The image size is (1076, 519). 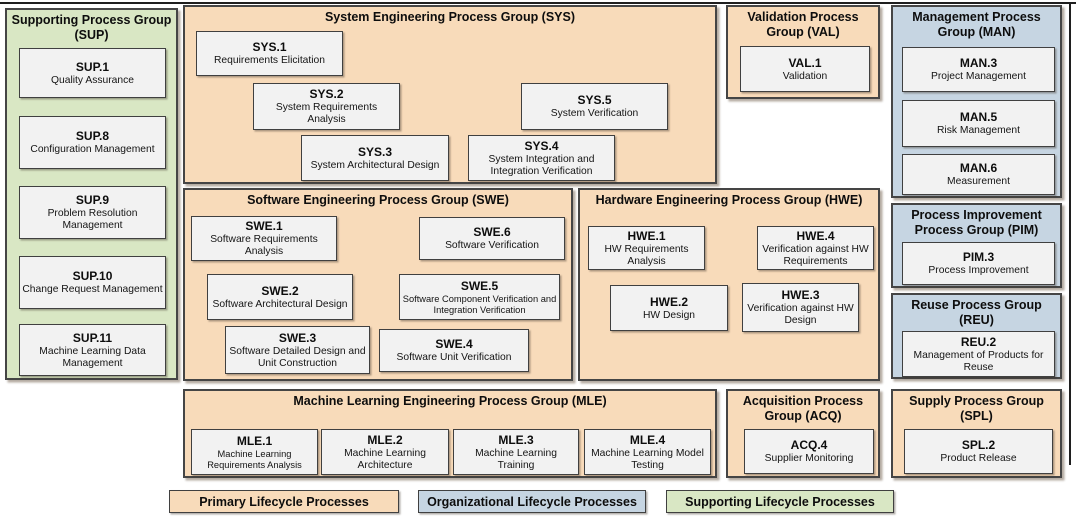 What do you see at coordinates (647, 459) in the screenshot?
I see `process-name: Machine Learning Model Testing` at bounding box center [647, 459].